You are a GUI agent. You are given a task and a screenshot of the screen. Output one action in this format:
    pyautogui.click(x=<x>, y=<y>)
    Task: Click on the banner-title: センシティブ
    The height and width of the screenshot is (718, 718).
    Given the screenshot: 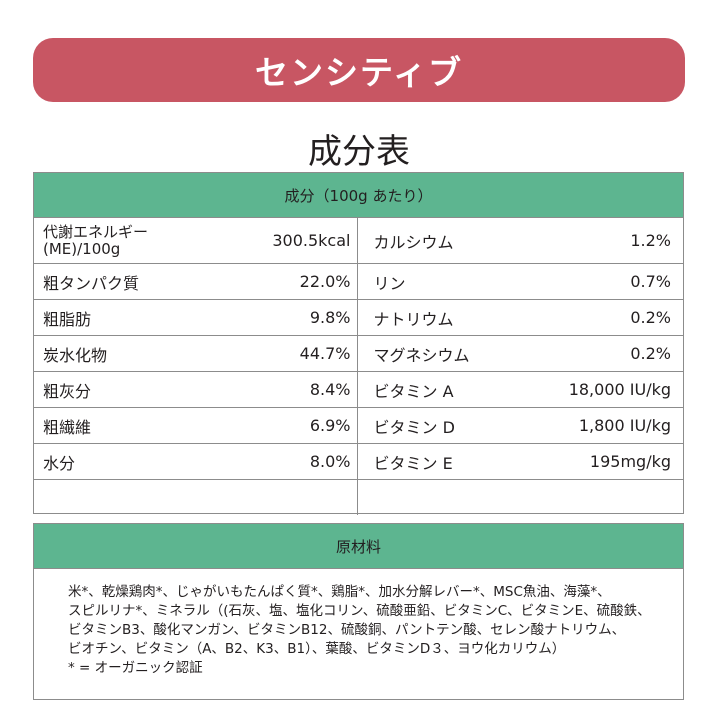 What is the action you would take?
    pyautogui.click(x=359, y=72)
    